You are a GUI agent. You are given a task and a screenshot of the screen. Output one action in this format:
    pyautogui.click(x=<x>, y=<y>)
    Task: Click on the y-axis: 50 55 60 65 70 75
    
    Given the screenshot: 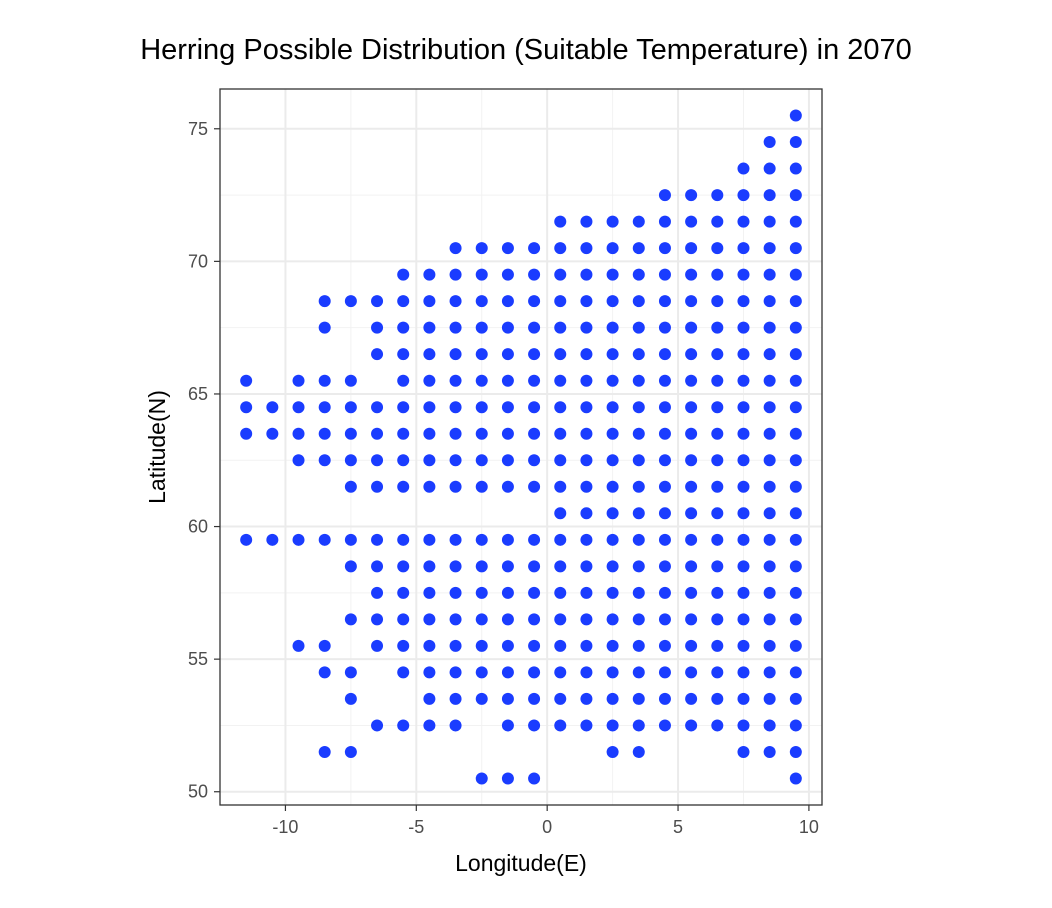 What is the action you would take?
    pyautogui.click(x=204, y=460)
    